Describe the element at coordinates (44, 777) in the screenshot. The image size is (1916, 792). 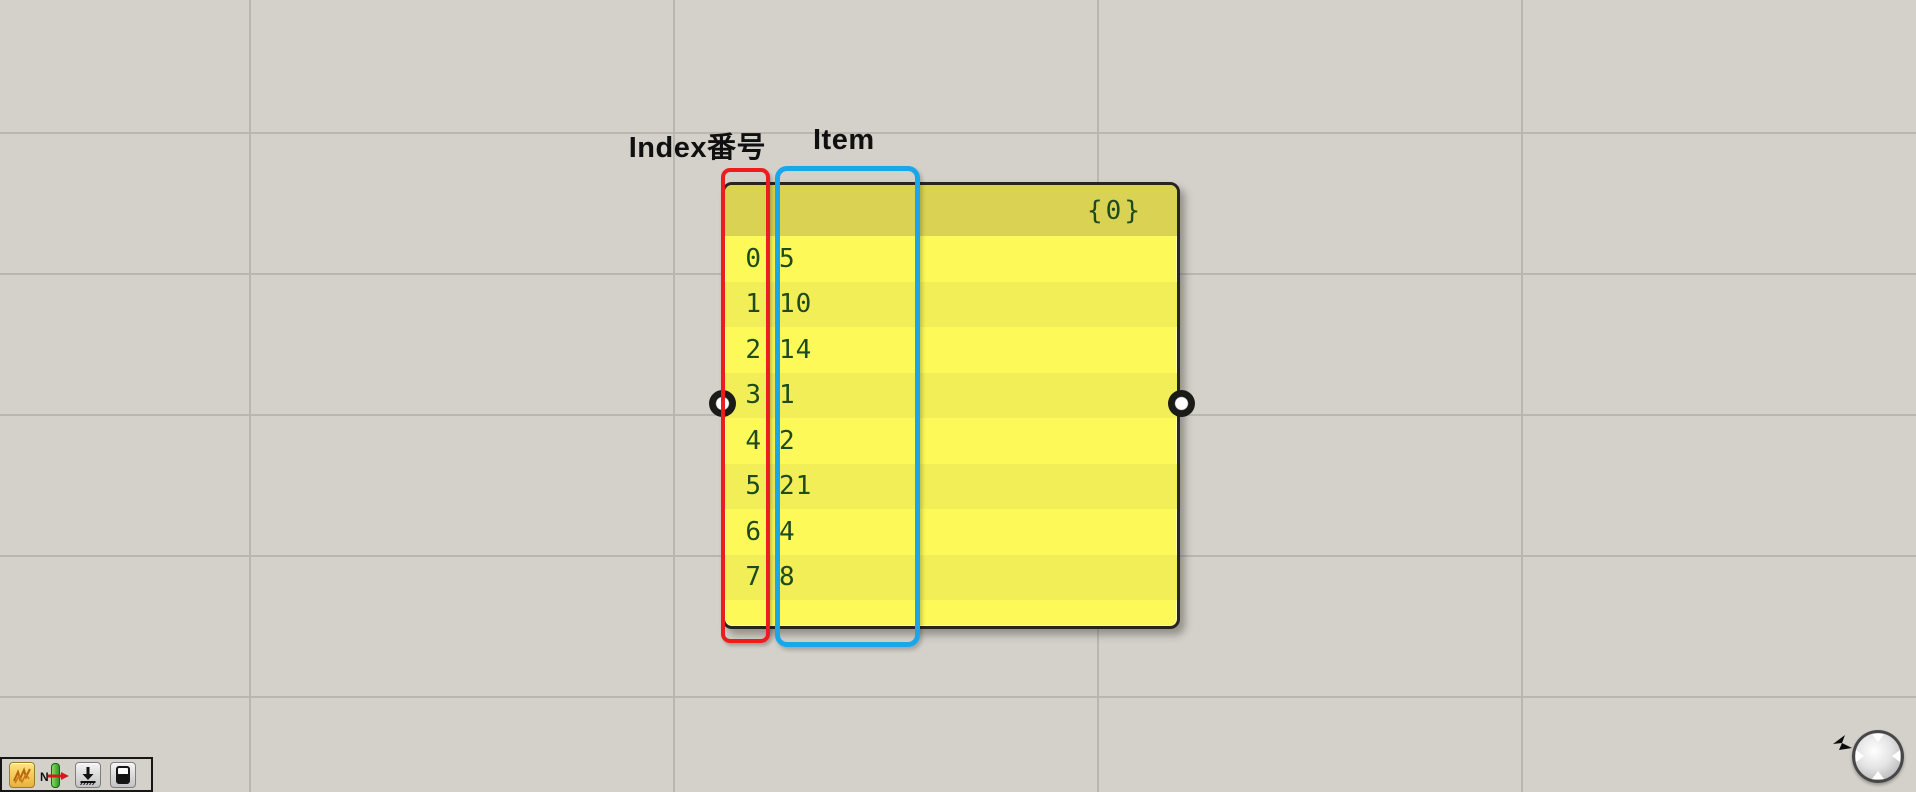
I see `named-view-label: N` at that location.